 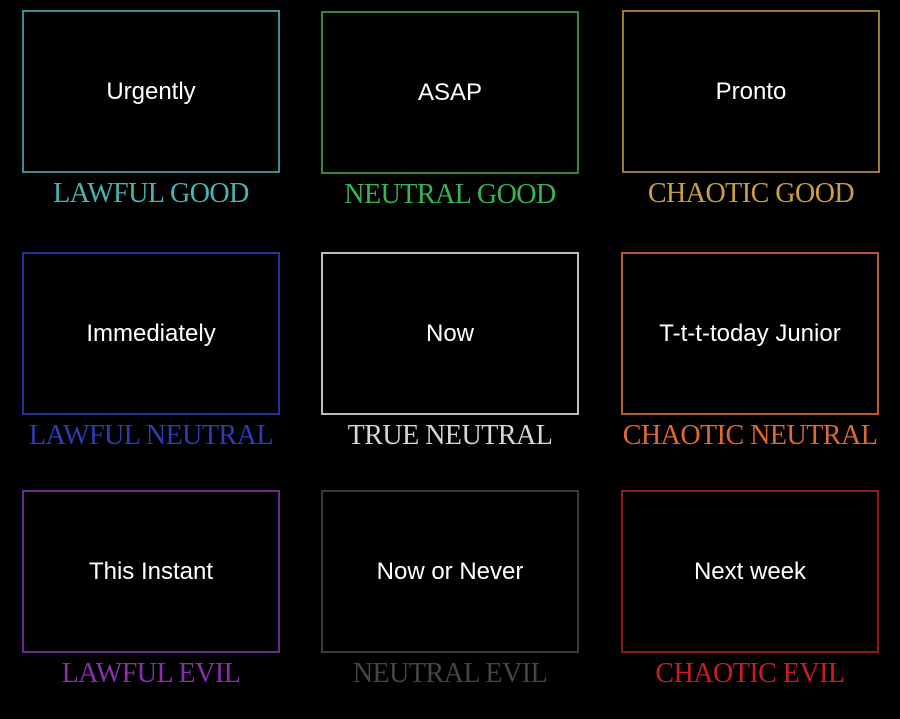 I want to click on cell-box: Next week, so click(x=750, y=571).